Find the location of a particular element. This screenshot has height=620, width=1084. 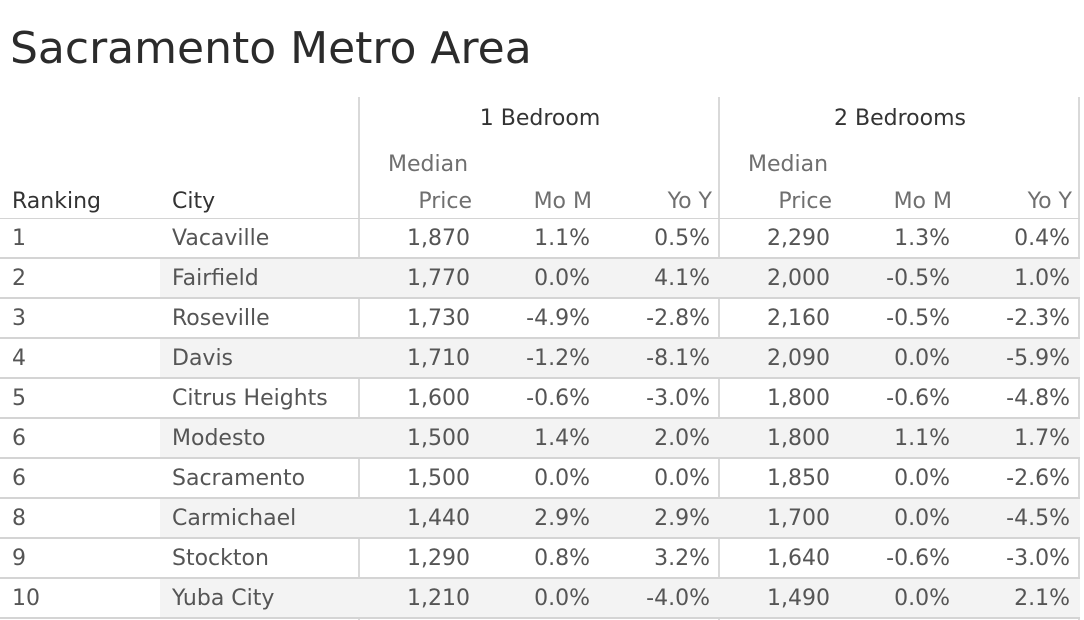

b1-mom-cell: -1.2% is located at coordinates (558, 358).